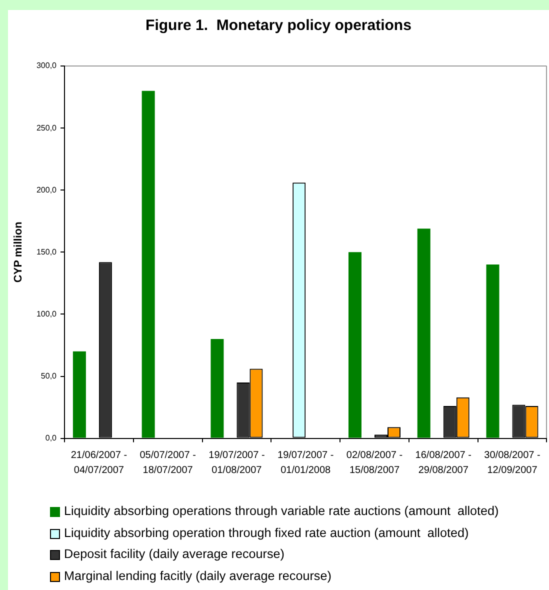  I want to click on y-tick-label: 200,0, so click(47, 189).